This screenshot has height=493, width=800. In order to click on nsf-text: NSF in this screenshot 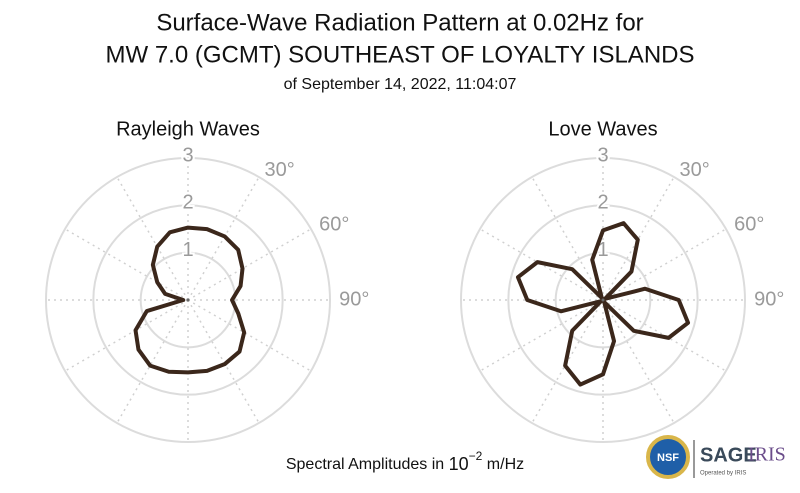, I will do `click(668, 458)`.